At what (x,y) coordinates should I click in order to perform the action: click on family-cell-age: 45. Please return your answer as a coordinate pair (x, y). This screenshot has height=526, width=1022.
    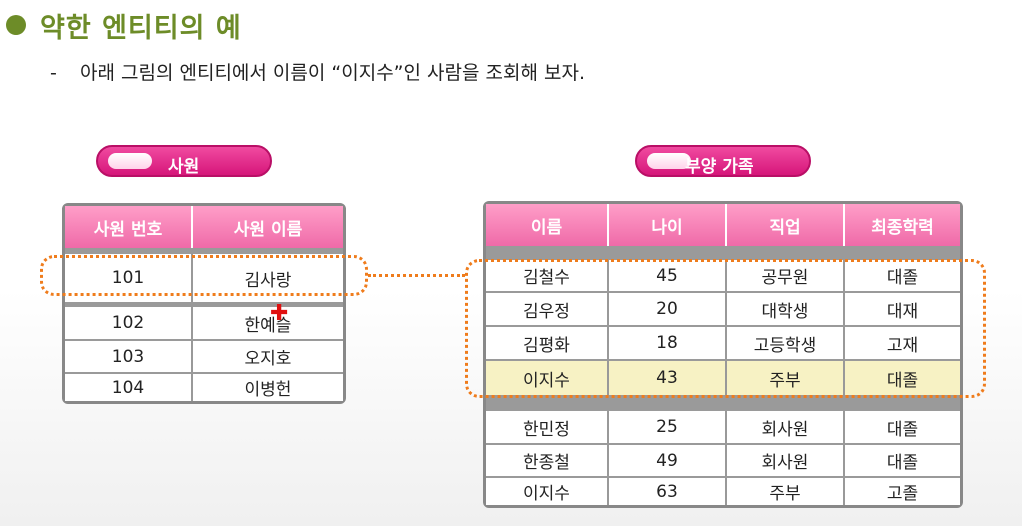
    Looking at the image, I should click on (668, 275).